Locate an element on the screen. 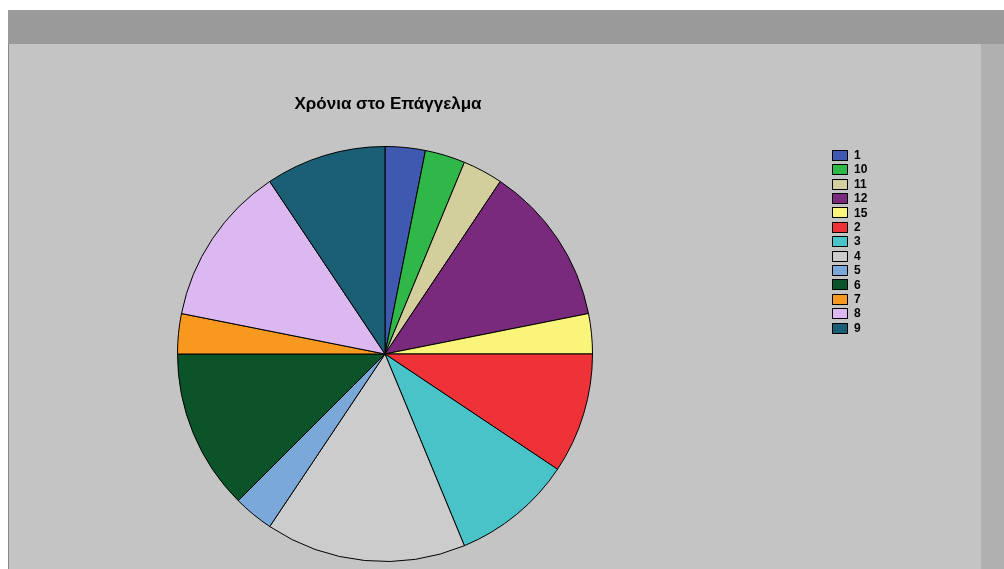 Image resolution: width=1004 pixels, height=569 pixels. legend-label: 6 is located at coordinates (857, 285).